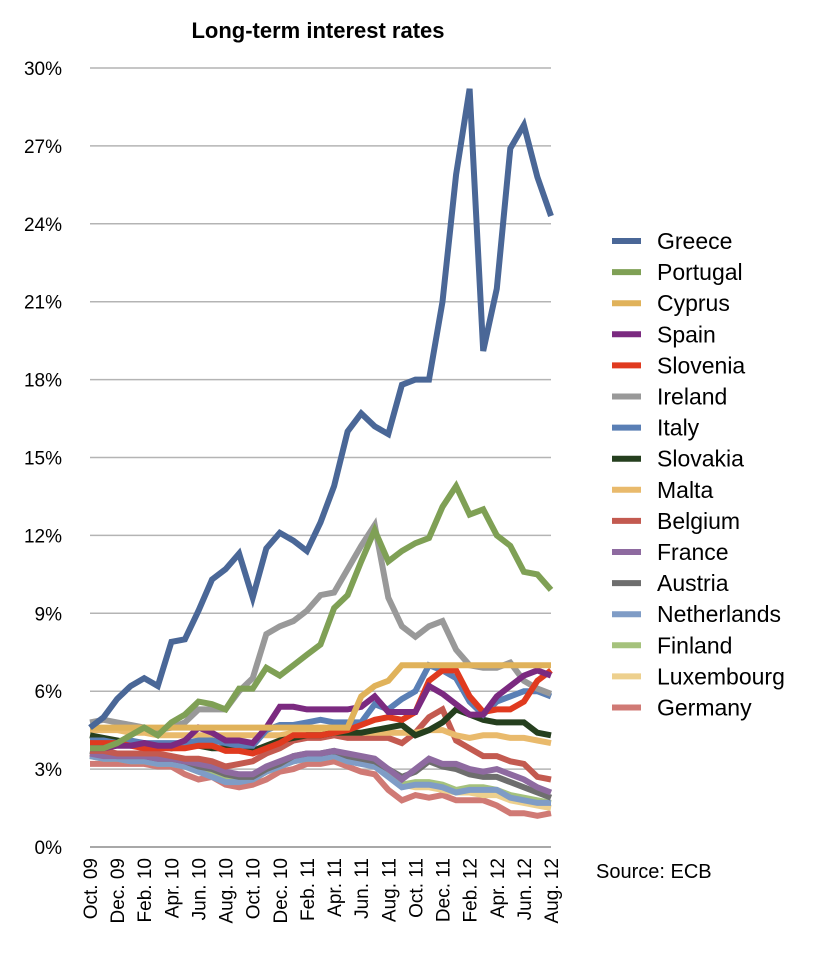  I want to click on legend-label: Austria, so click(693, 583).